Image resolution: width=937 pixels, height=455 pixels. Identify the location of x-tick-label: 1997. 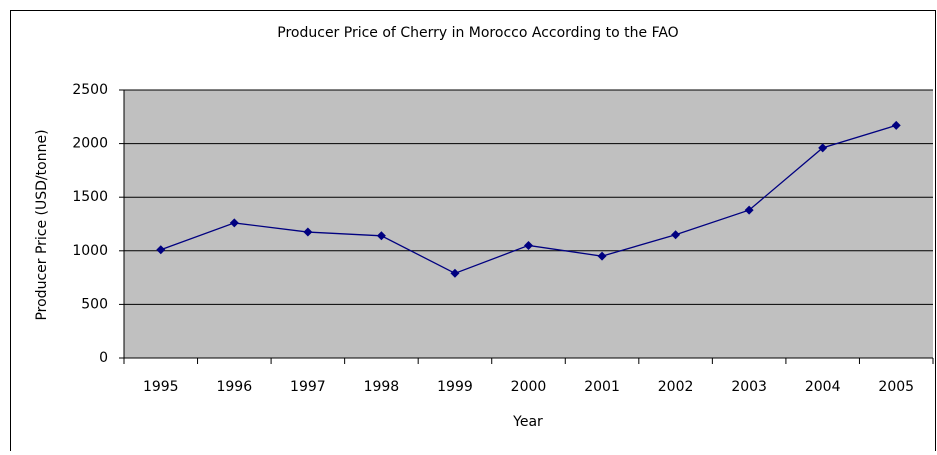
(308, 387).